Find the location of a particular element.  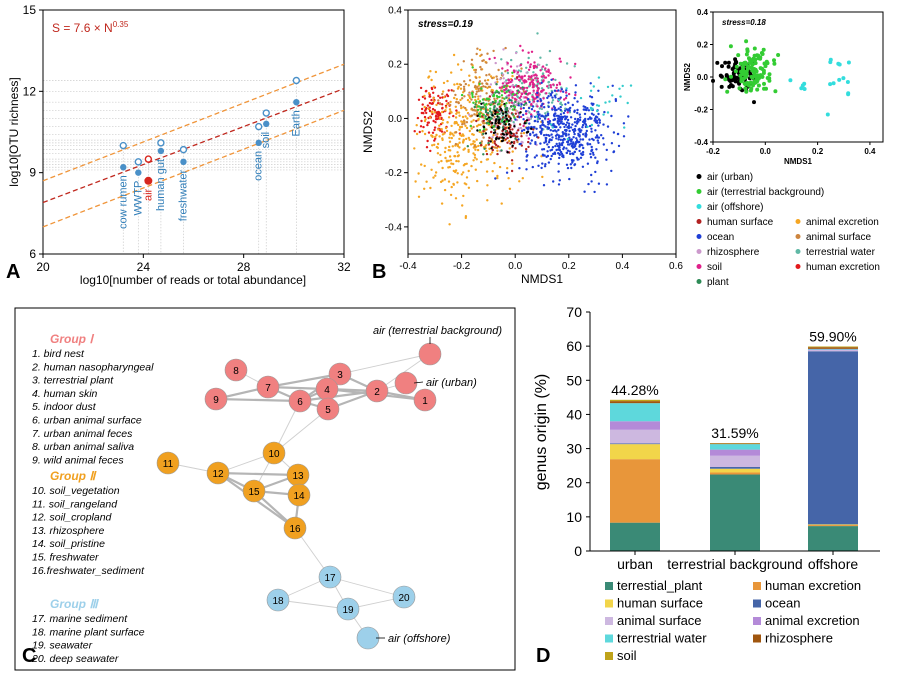

panel-a-point-label: Earth is located at coordinates (296, 123).